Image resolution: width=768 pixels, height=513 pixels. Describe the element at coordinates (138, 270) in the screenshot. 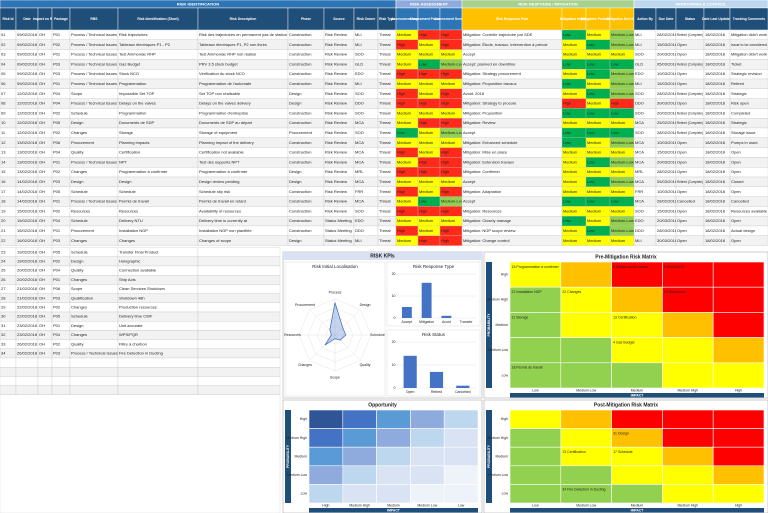

I see `cell-text: Connection available` at that location.